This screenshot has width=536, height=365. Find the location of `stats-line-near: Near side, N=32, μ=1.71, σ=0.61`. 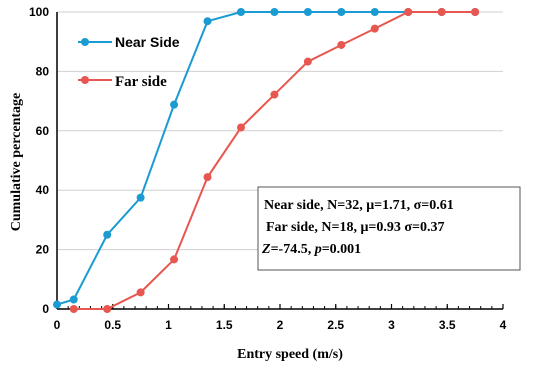

stats-line-near: Near side, N=32, μ=1.71, σ=0.61 is located at coordinates (359, 205).